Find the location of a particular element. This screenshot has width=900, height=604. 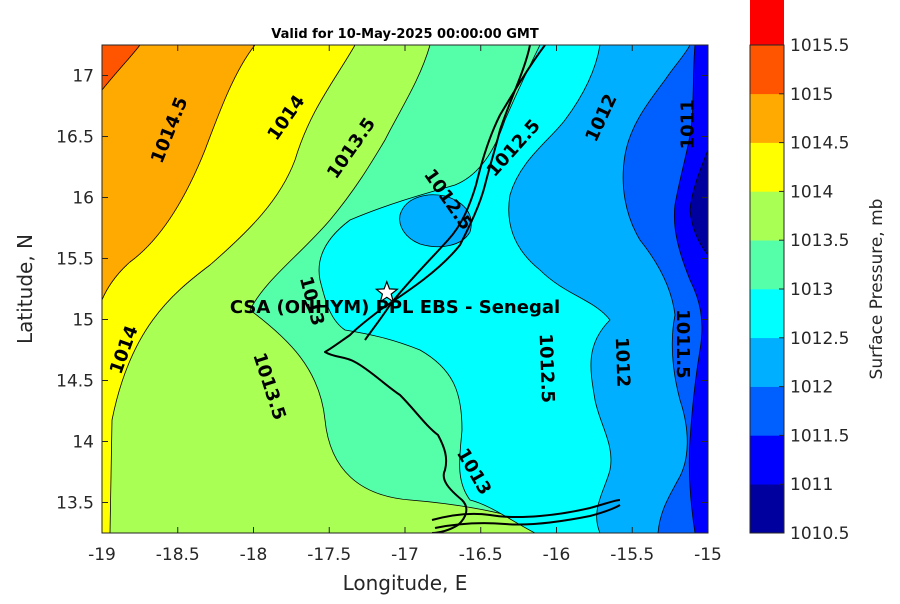

colorbar-tick-label: 1014.5 is located at coordinates (819, 144).